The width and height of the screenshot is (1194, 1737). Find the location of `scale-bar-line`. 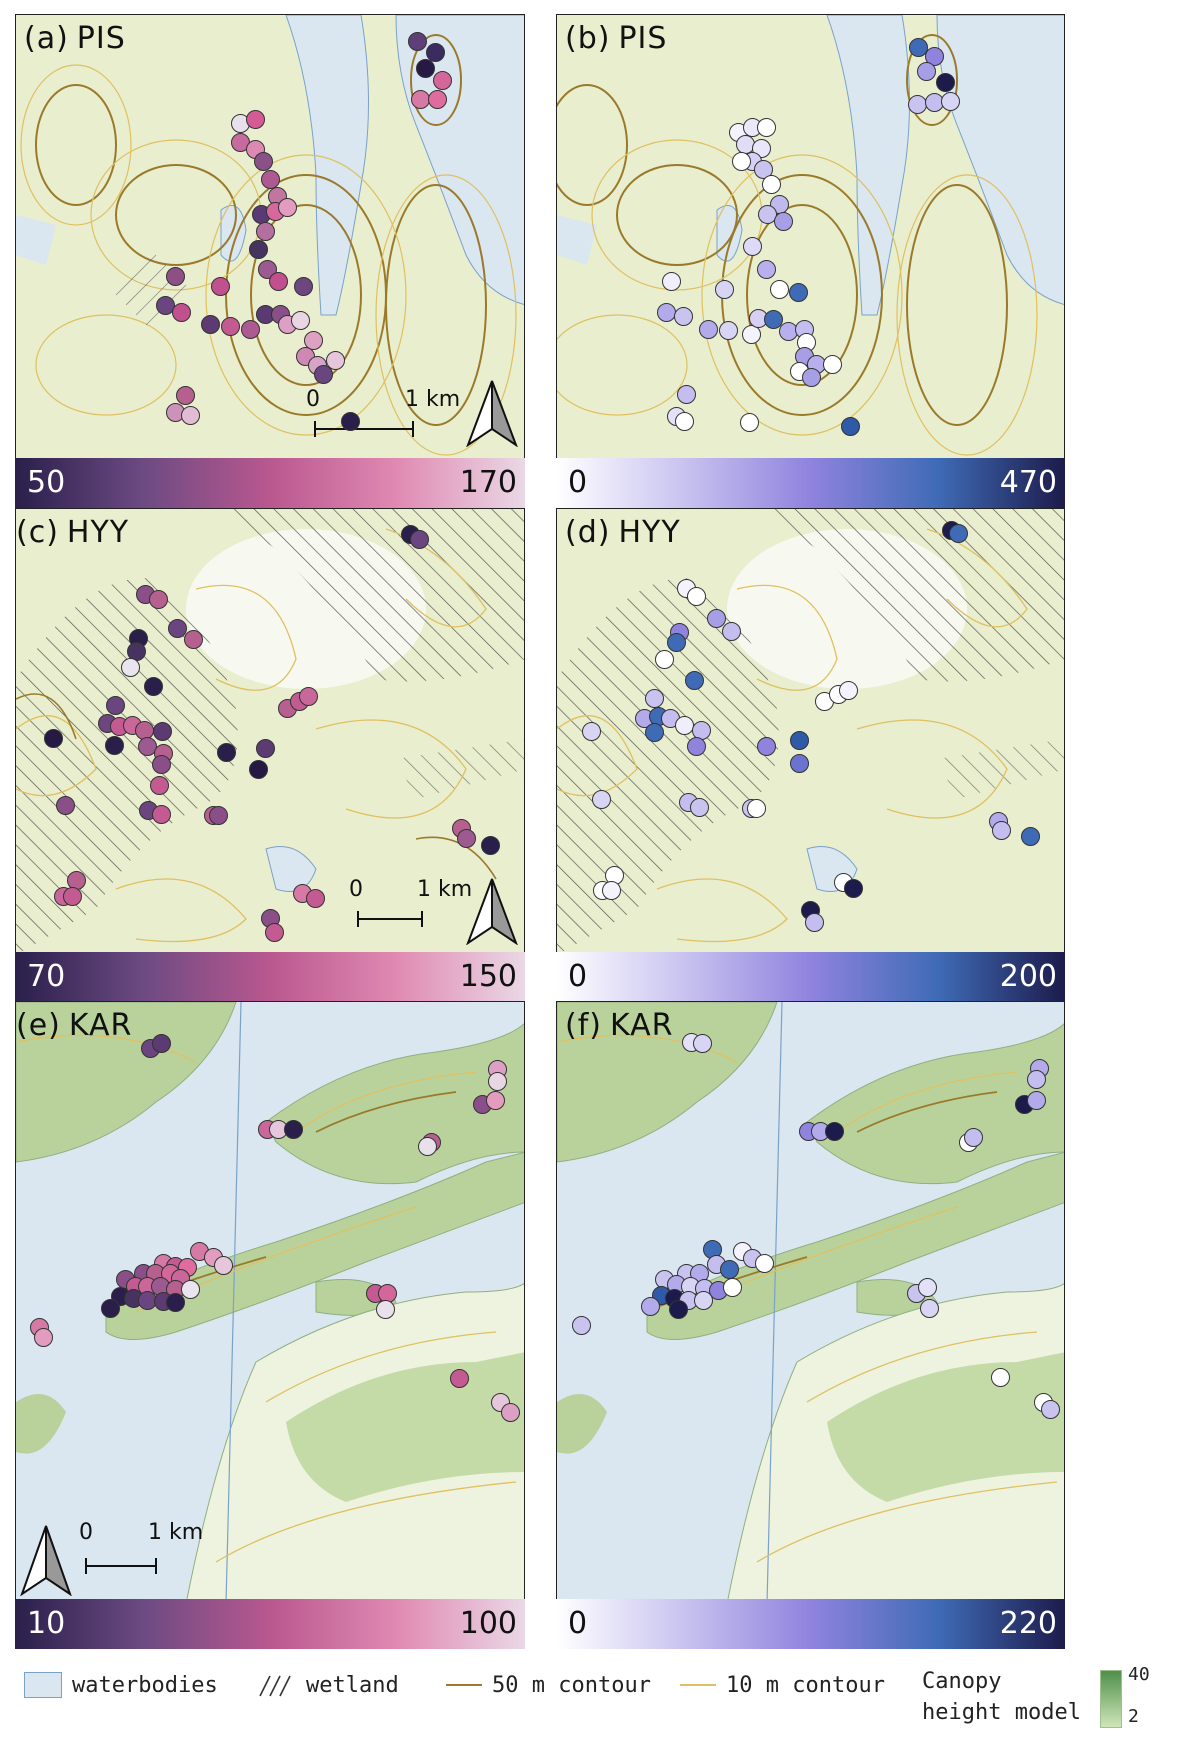

scale-bar-line is located at coordinates (121, 1566).